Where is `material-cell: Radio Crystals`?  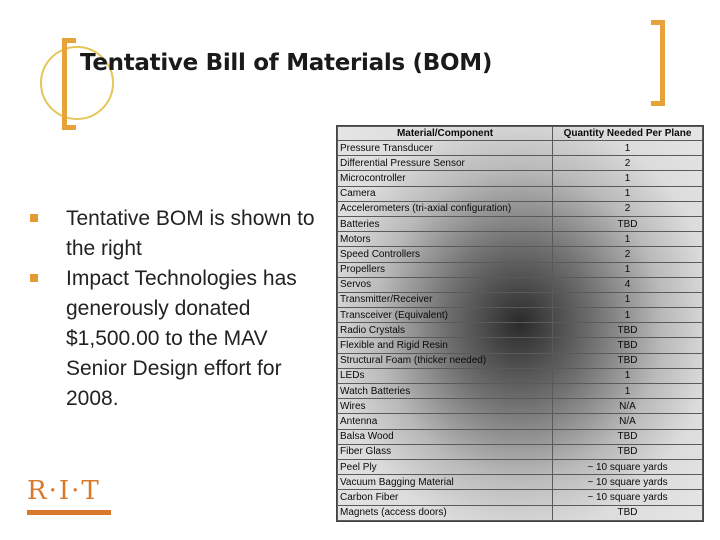 material-cell: Radio Crystals is located at coordinates (445, 330).